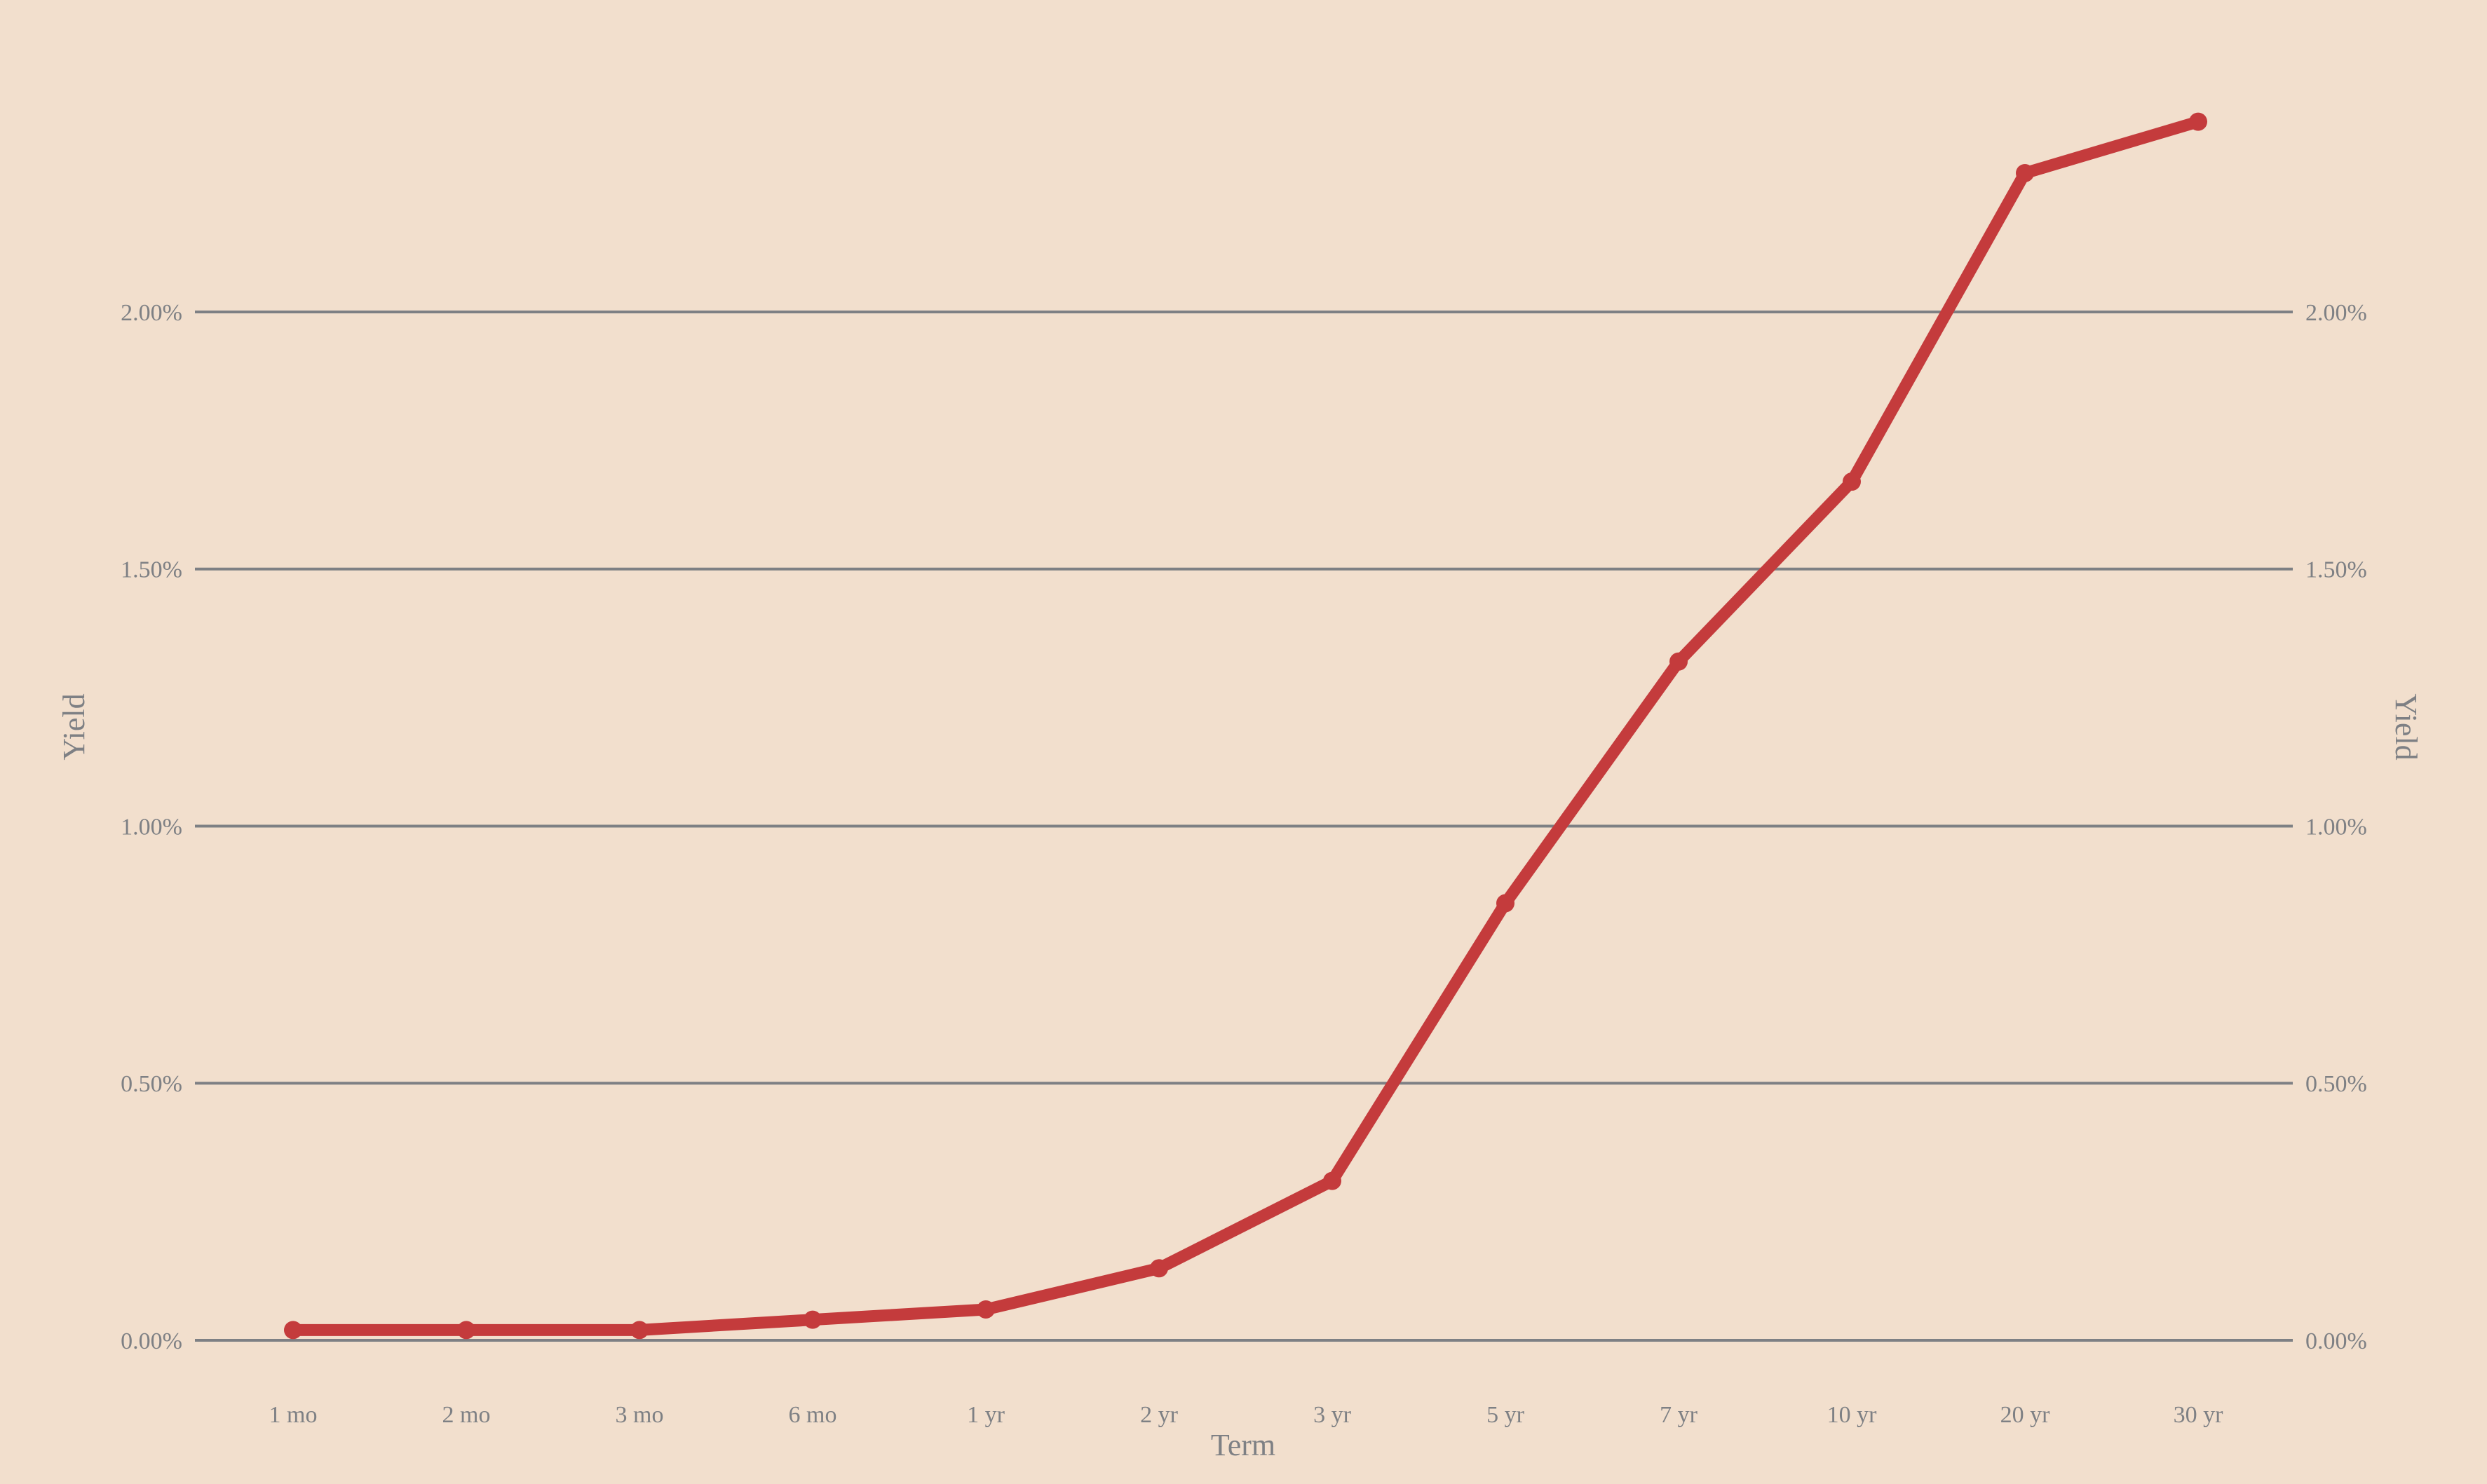  Describe the element at coordinates (1332, 1180) in the screenshot. I see `data-point-3-yr` at that location.